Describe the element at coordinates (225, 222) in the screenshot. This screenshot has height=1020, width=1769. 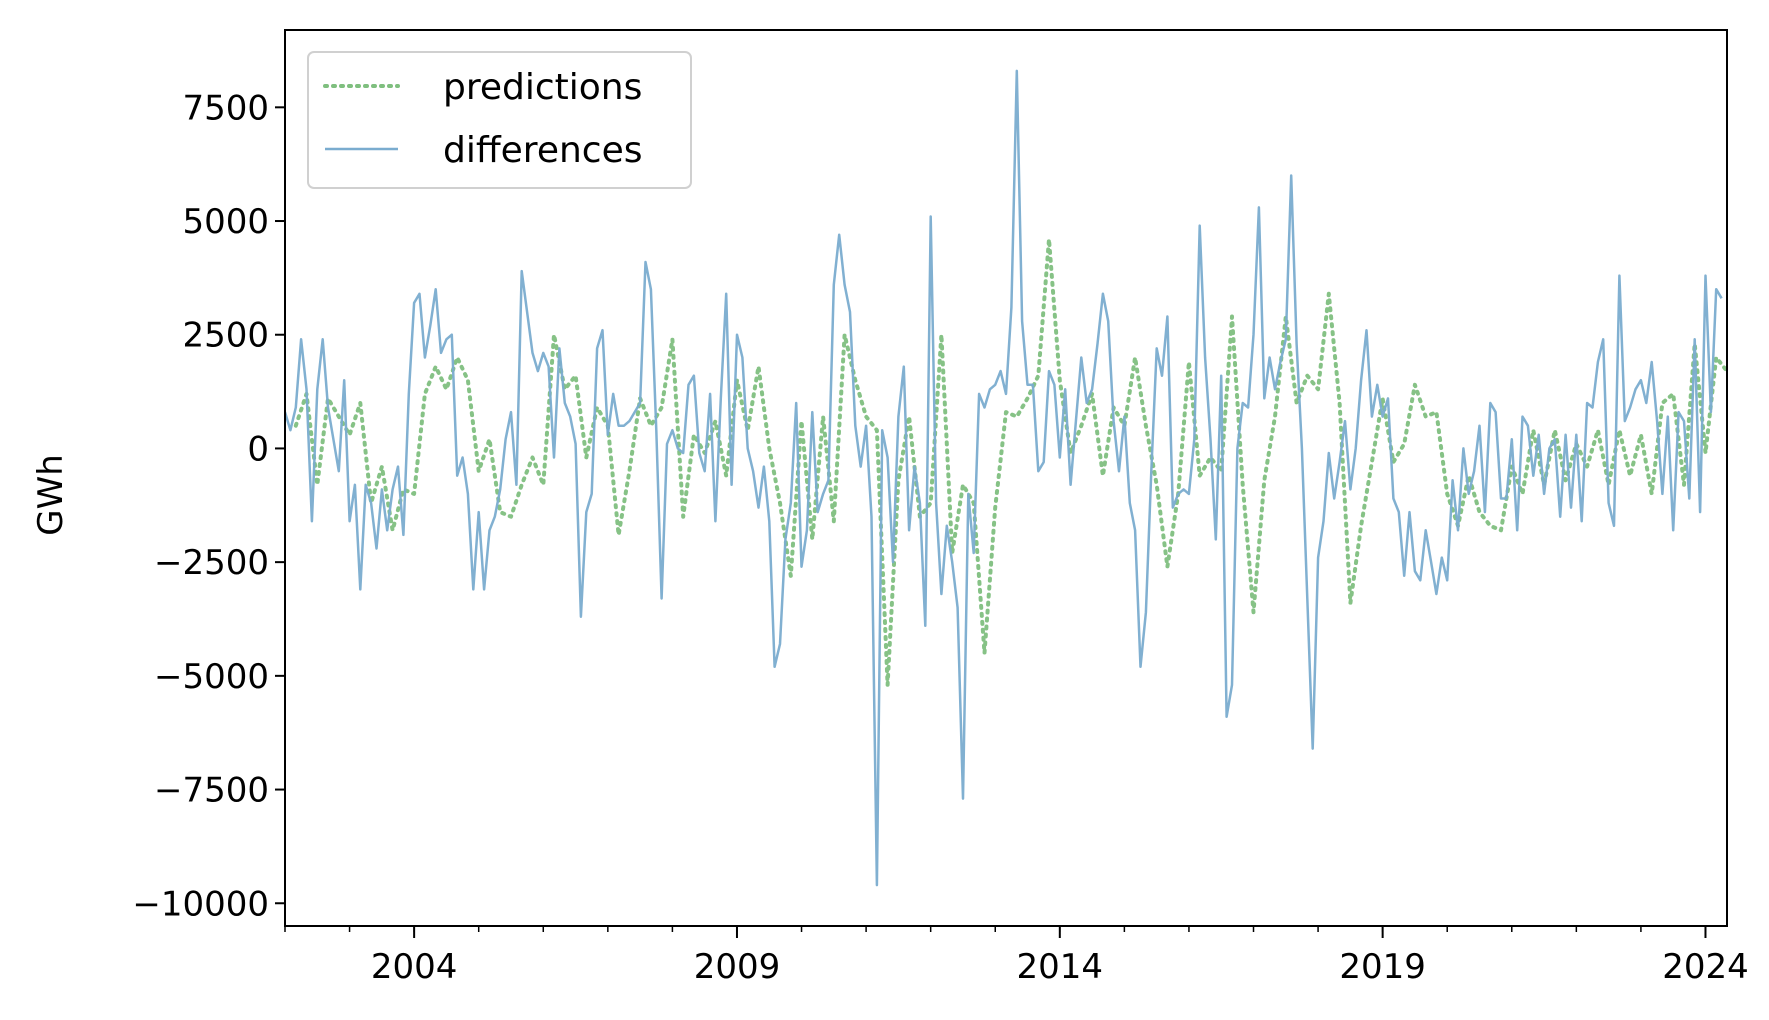
I see `y-tick-label: 5000` at that location.